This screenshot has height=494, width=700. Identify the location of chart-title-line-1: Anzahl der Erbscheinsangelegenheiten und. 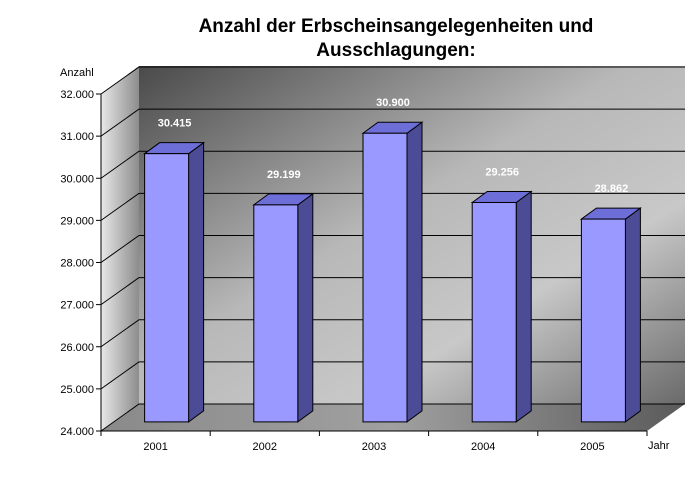
(396, 26).